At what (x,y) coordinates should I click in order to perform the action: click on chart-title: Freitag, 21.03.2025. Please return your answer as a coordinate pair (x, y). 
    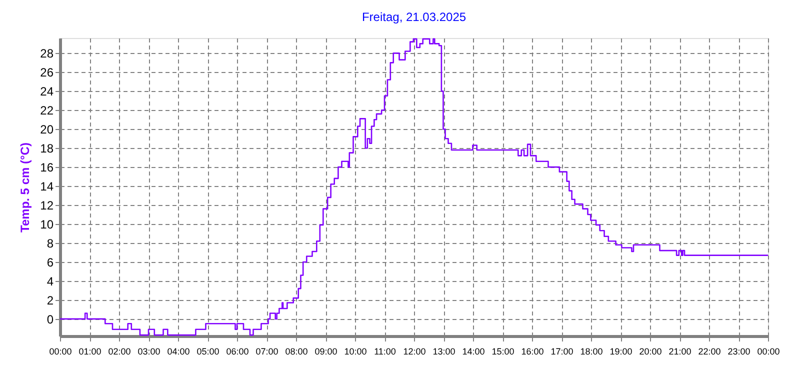
    Looking at the image, I should click on (414, 17).